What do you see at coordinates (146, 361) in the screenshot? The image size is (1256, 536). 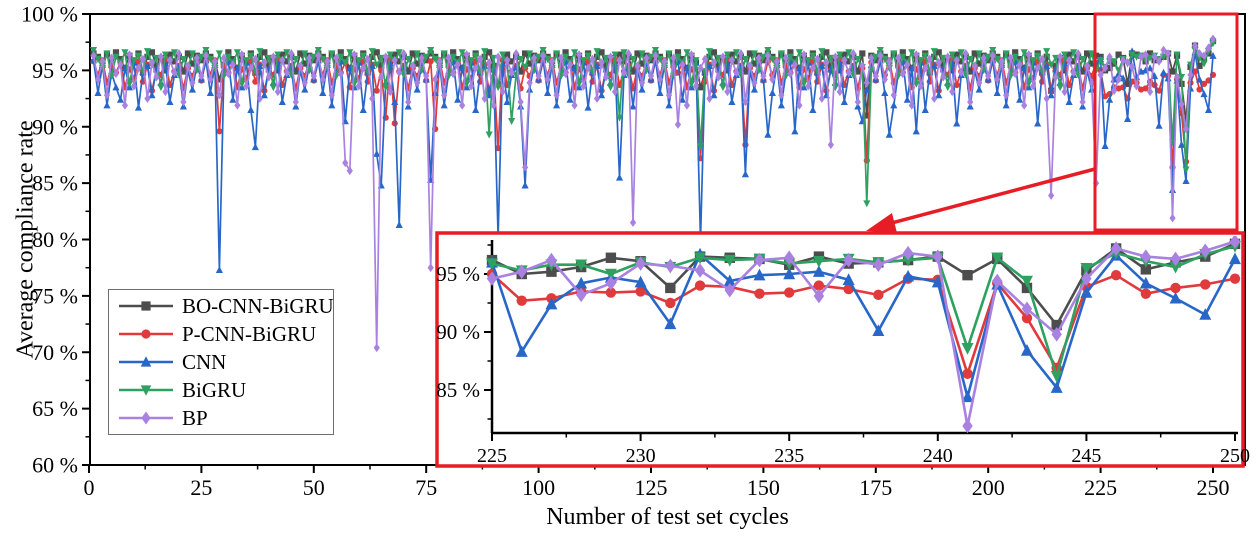 I see `legend-marker-triangle-up-icon` at bounding box center [146, 361].